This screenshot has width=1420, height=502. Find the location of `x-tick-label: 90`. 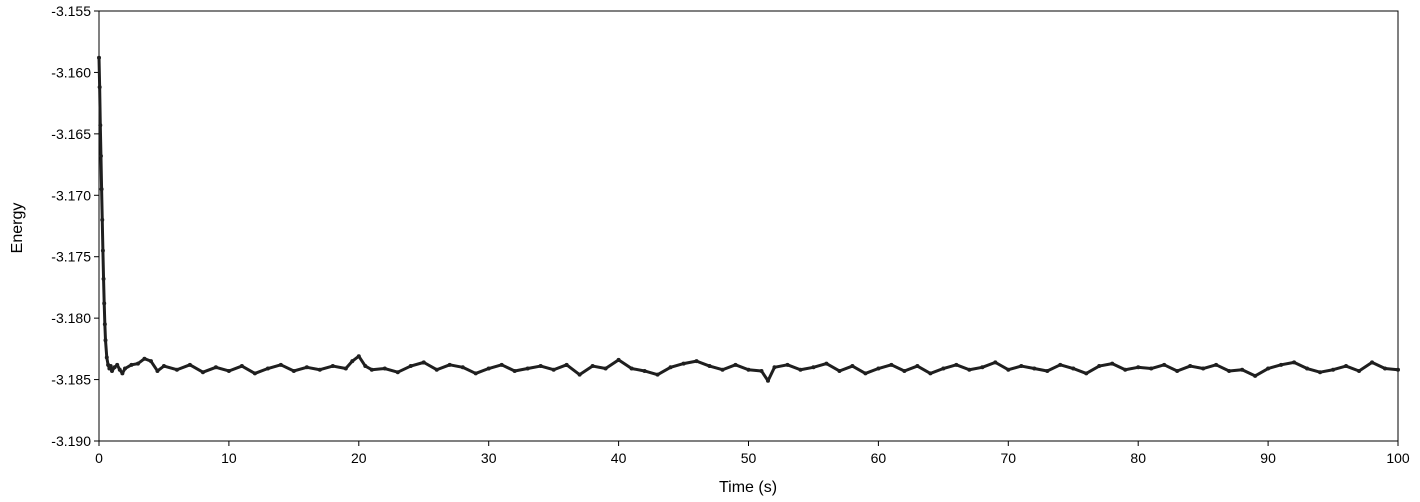

x-tick-label: 90 is located at coordinates (1268, 458).